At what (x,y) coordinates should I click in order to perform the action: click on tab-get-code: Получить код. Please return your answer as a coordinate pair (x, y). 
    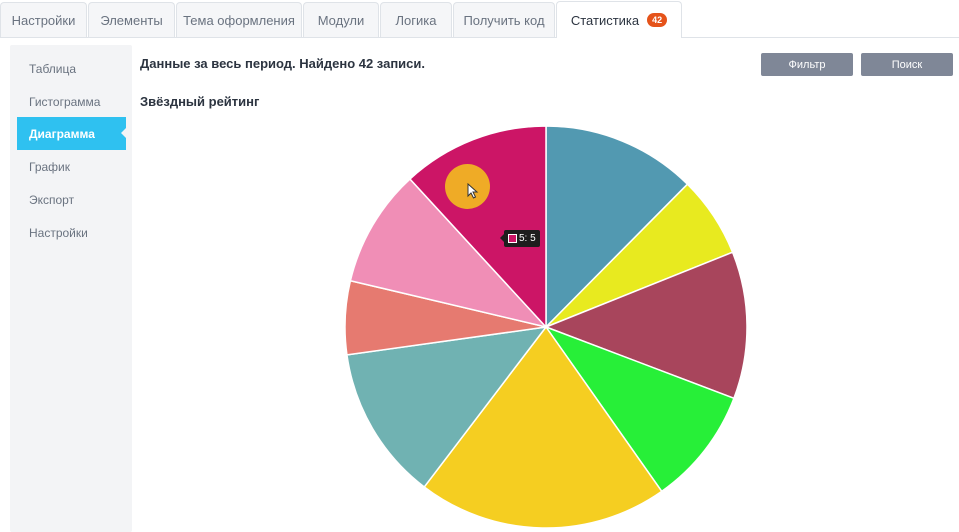
    Looking at the image, I should click on (504, 20).